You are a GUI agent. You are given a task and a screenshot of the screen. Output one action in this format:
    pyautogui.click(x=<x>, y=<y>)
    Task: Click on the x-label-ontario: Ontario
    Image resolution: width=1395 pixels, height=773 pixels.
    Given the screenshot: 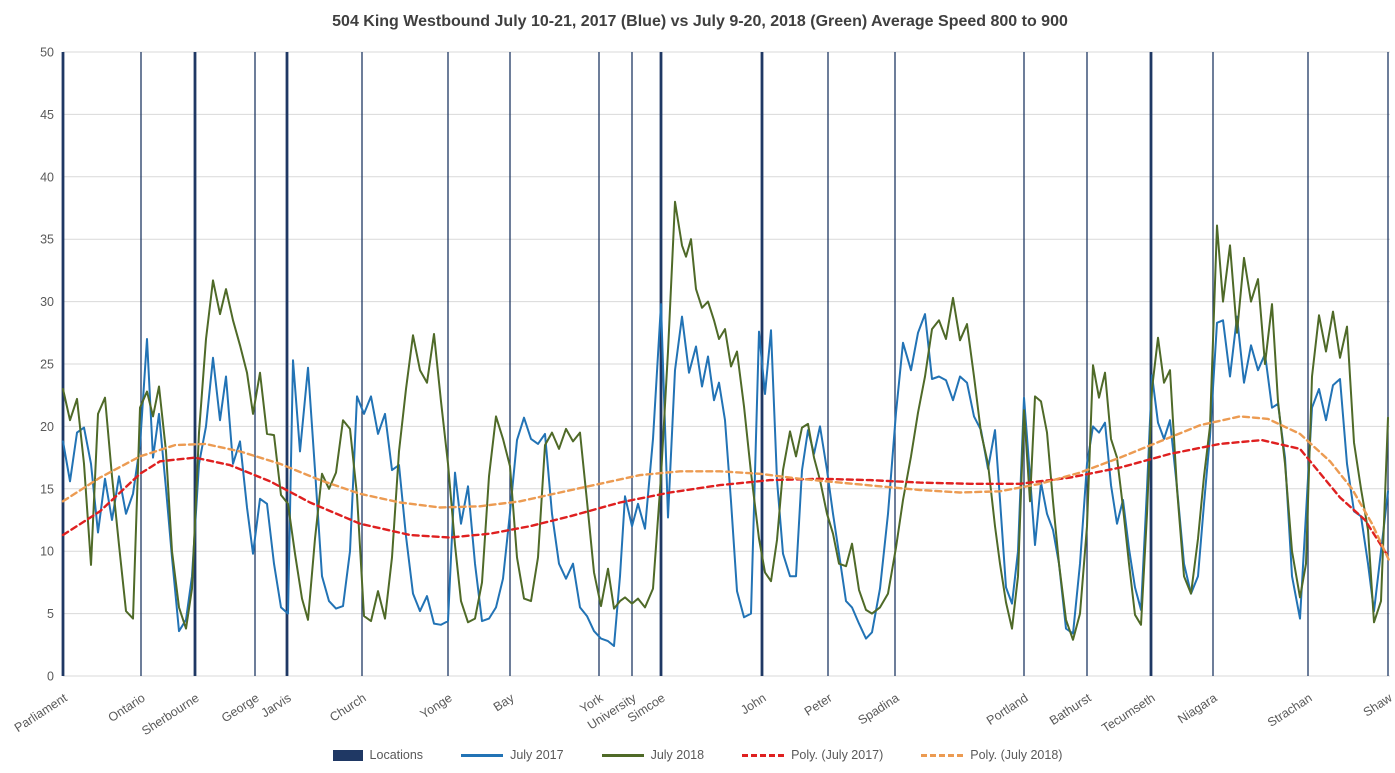 What is the action you would take?
    pyautogui.click(x=127, y=708)
    